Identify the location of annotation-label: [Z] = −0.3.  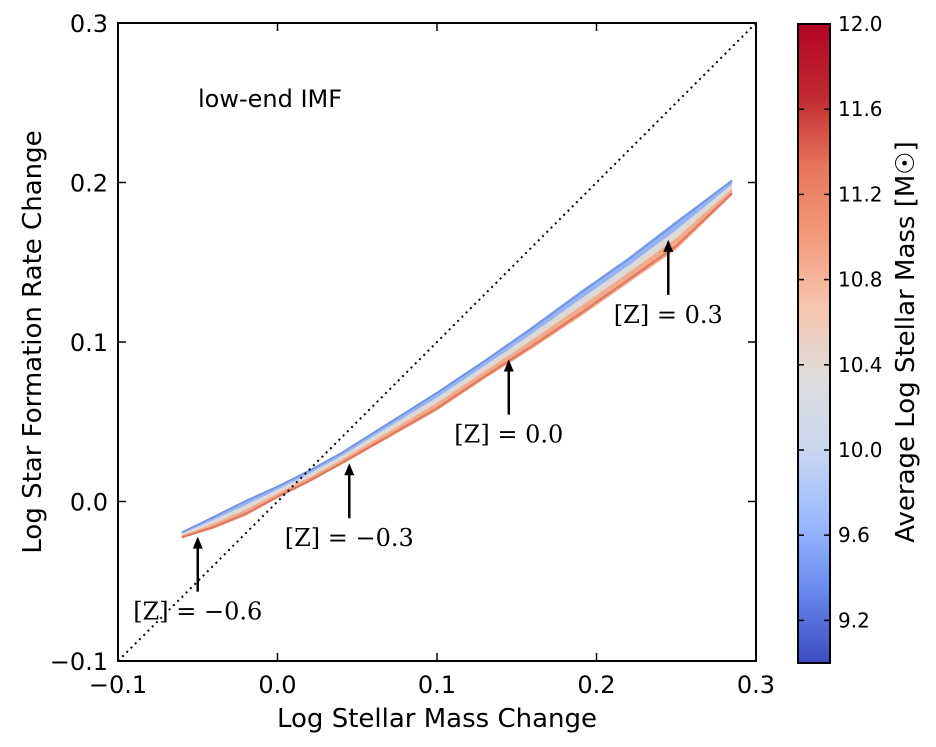
(349, 538).